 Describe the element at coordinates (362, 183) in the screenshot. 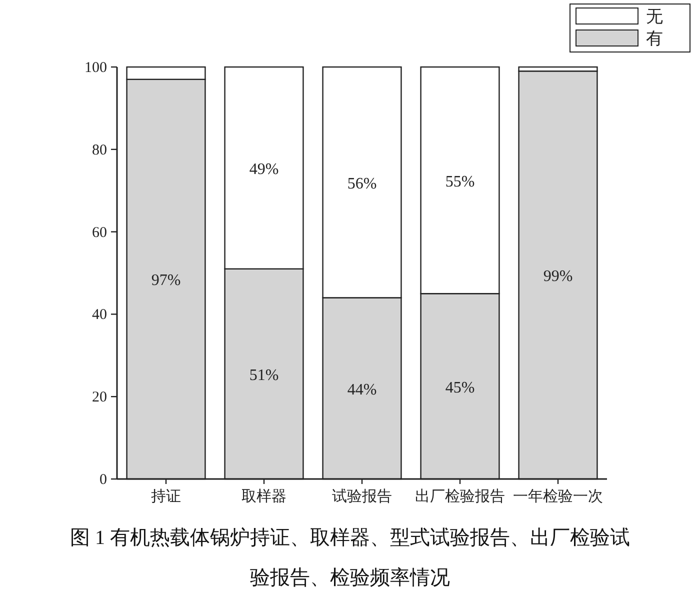

I see `data-label: 56%` at that location.